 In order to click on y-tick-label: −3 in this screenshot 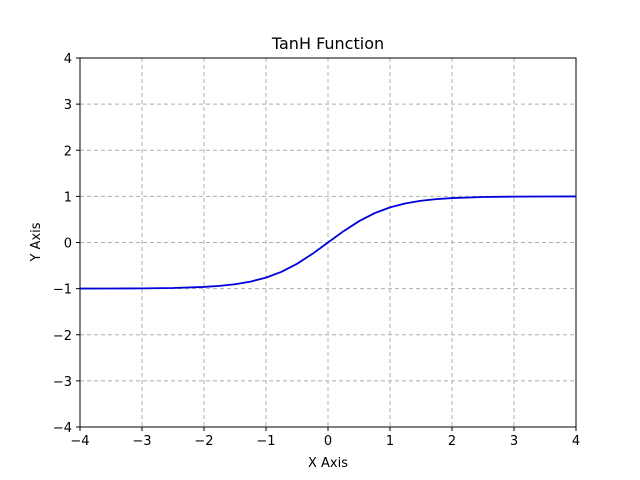, I will do `click(62, 382)`.